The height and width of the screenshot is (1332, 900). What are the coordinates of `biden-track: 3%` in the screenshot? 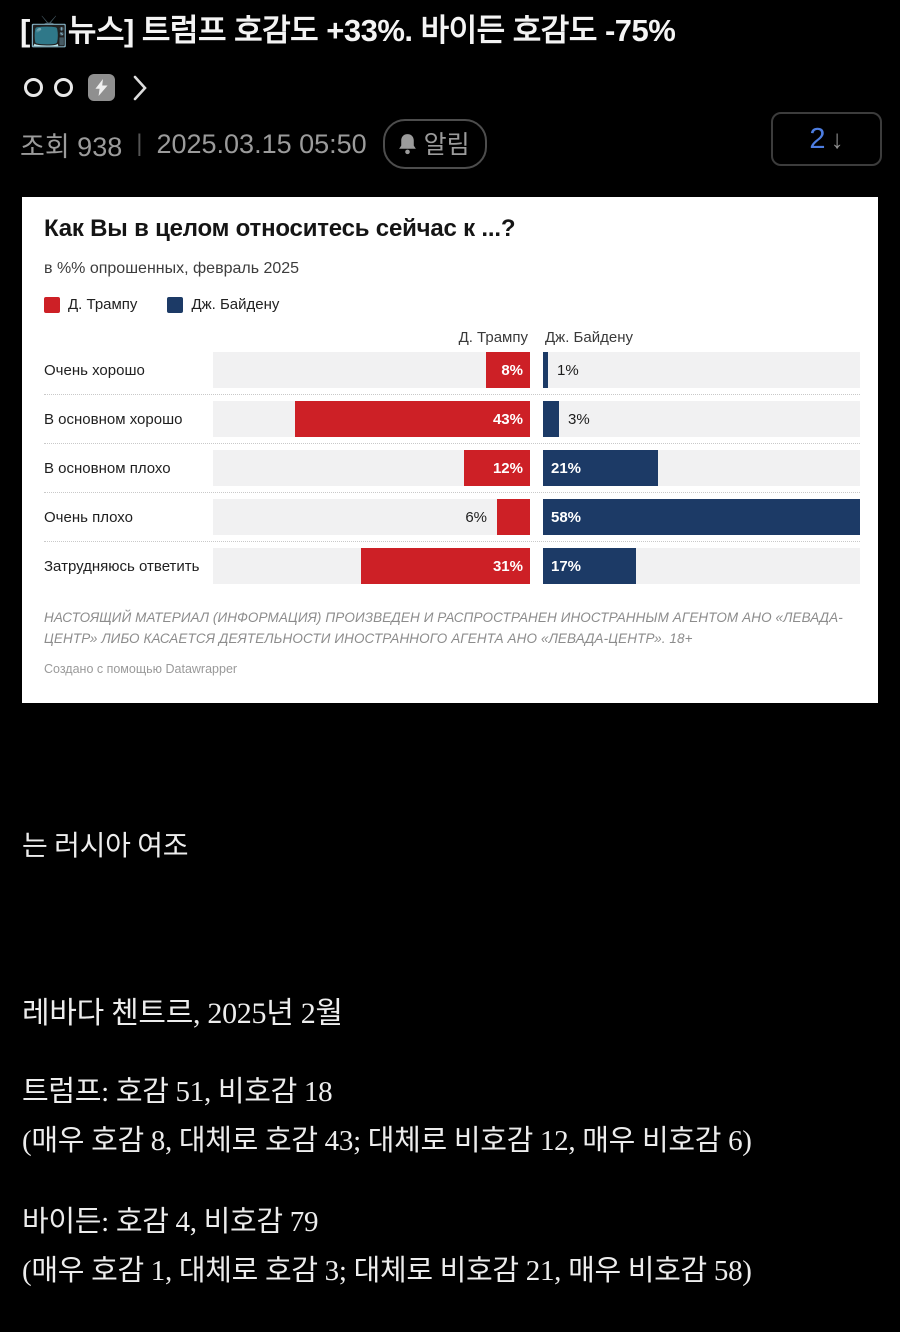 It's located at (701, 419).